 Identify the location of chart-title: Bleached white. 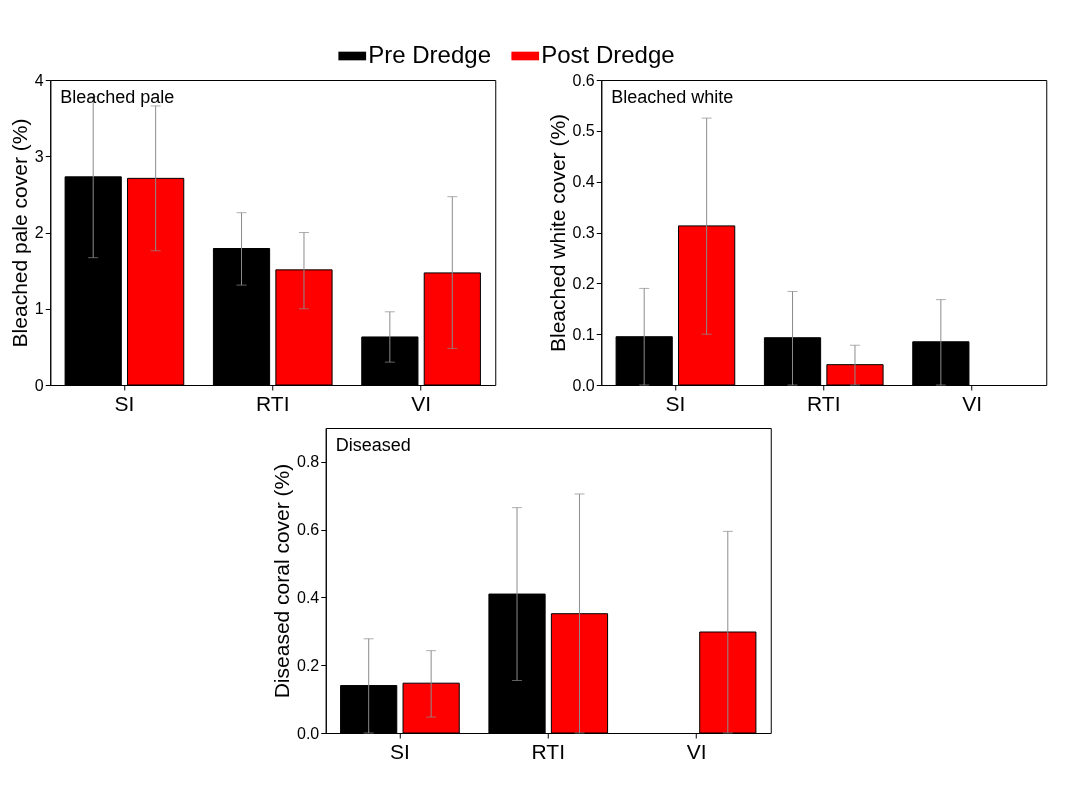
(672, 97).